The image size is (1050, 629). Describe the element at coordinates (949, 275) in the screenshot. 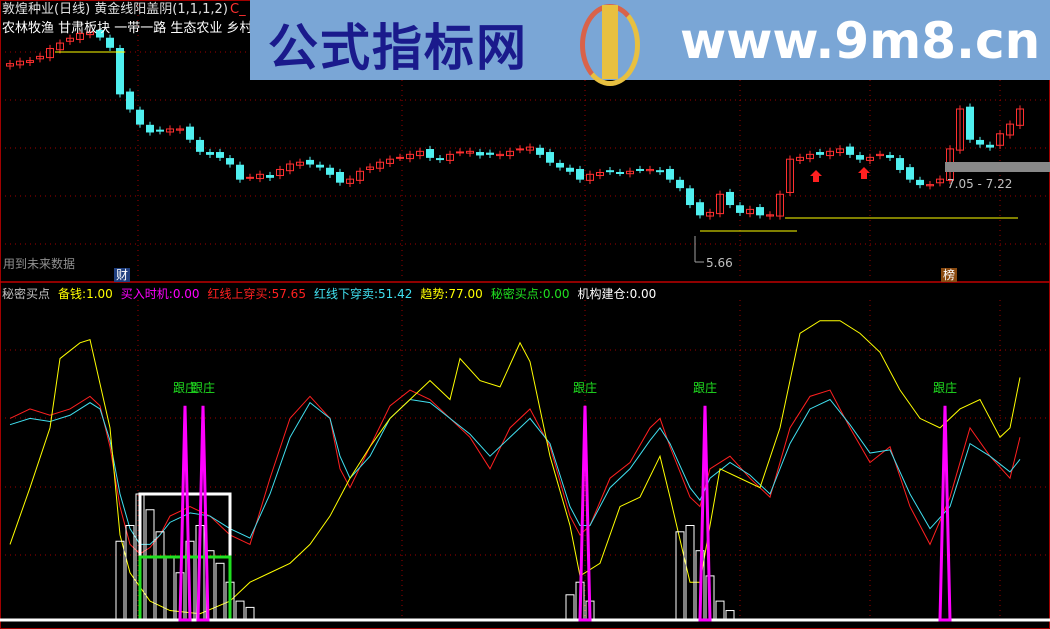

I see `rank-tag: 榜` at that location.